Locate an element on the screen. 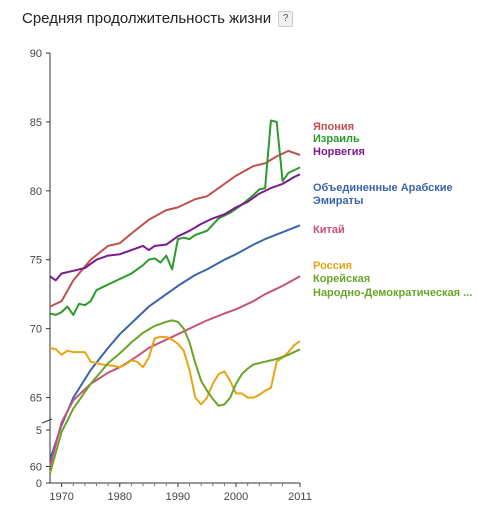 The width and height of the screenshot is (478, 525). y-tick-label: 70 is located at coordinates (36, 330).